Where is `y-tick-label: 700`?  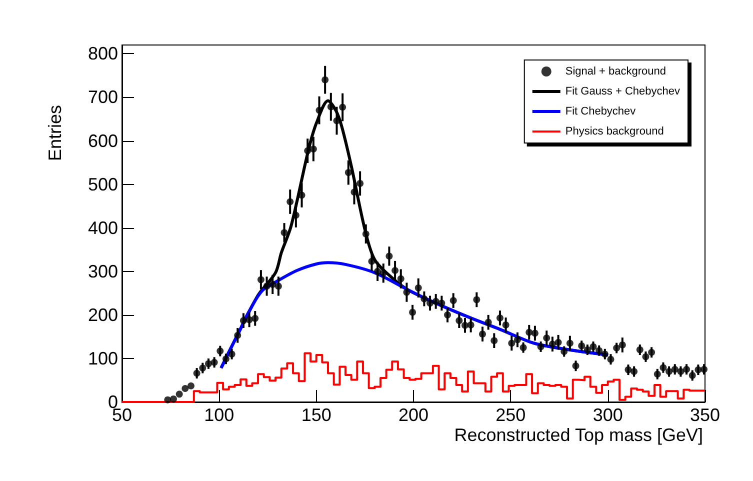 y-tick-label: 700 is located at coordinates (103, 97).